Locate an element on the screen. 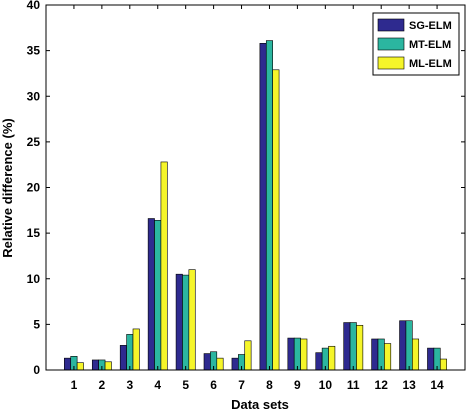  y-tick-label: 25 is located at coordinates (34, 142).